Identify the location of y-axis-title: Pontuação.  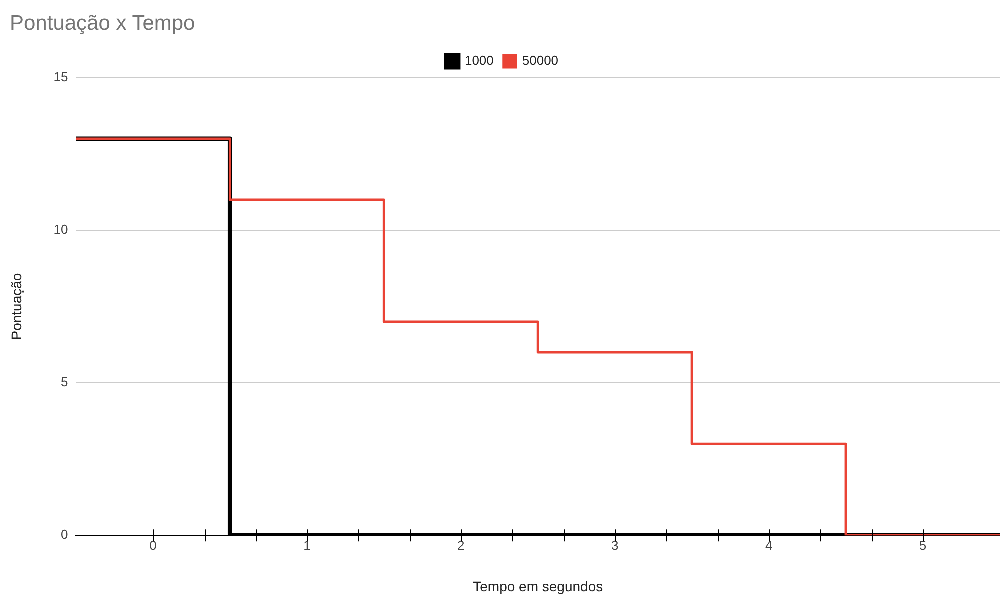
(16, 306).